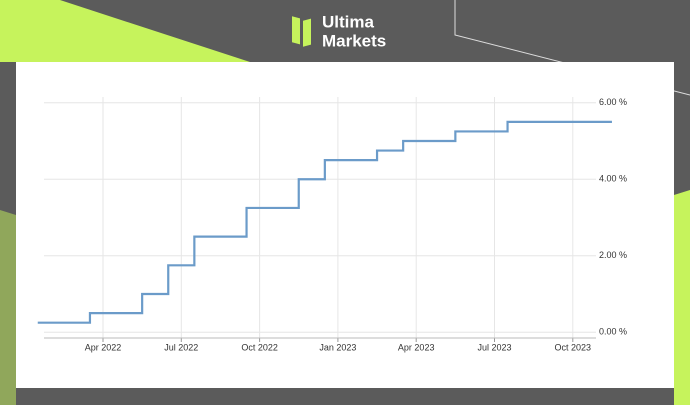 The width and height of the screenshot is (690, 410). Describe the element at coordinates (613, 332) in the screenshot. I see `y-tick-label: 0.00 %` at that location.